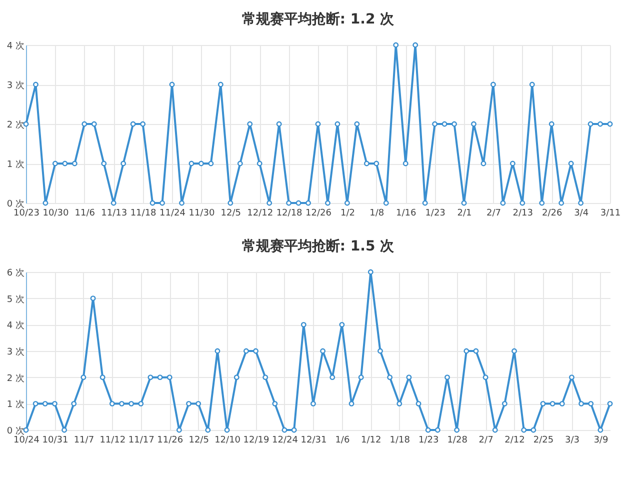 The image size is (640, 479). What do you see at coordinates (457, 441) in the screenshot?
I see `x-tick-label: 1/28` at bounding box center [457, 441].